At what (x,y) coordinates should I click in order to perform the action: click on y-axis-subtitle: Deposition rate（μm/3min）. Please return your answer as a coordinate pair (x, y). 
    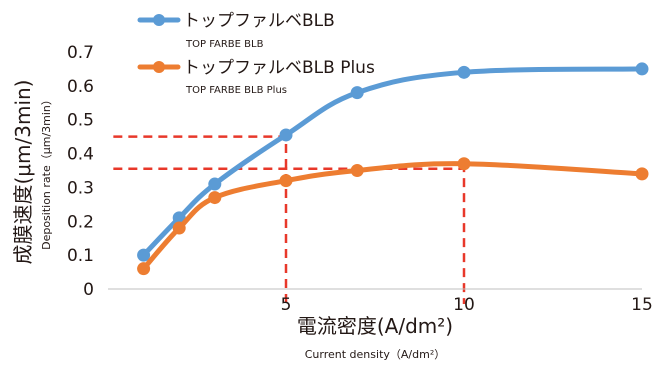
    Looking at the image, I should click on (46, 172).